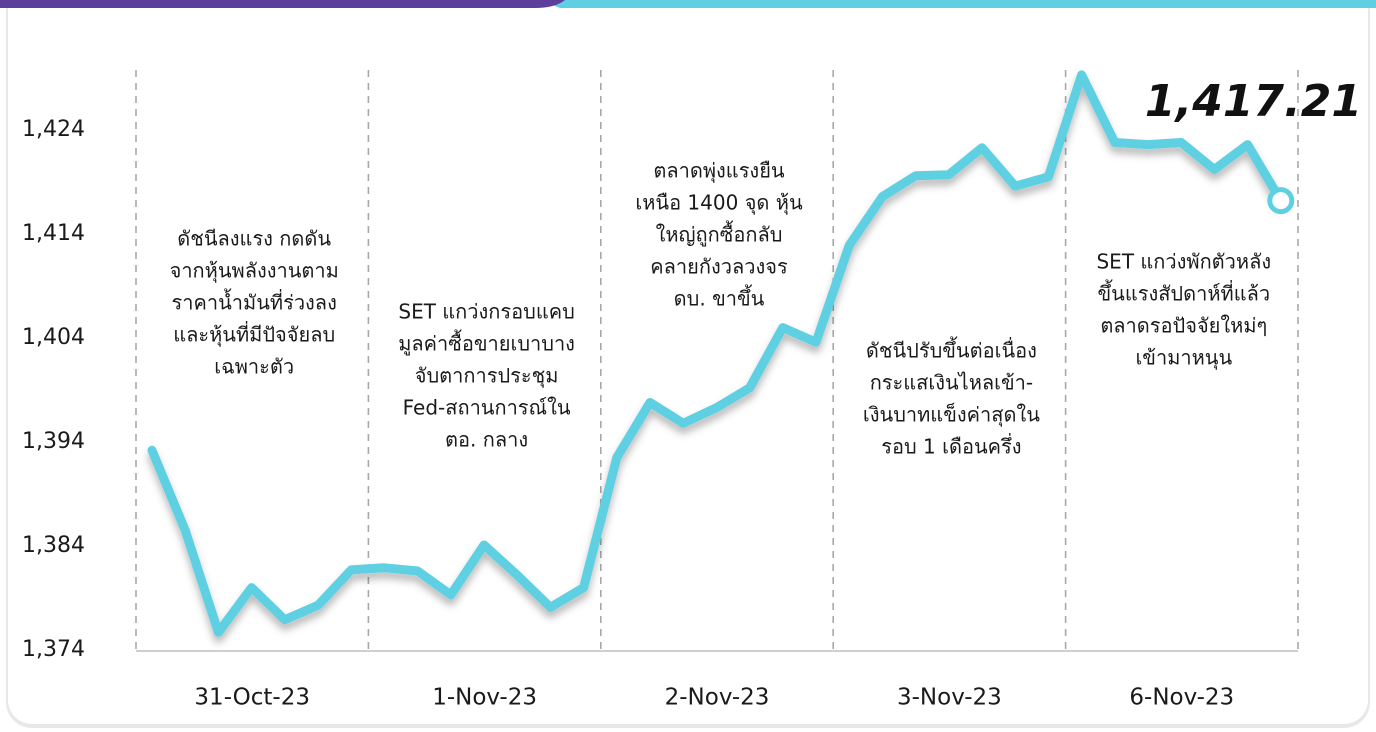  Describe the element at coordinates (486, 343) in the screenshot. I see `annotation: มูลค่าซื้อขายเบาบาง` at that location.